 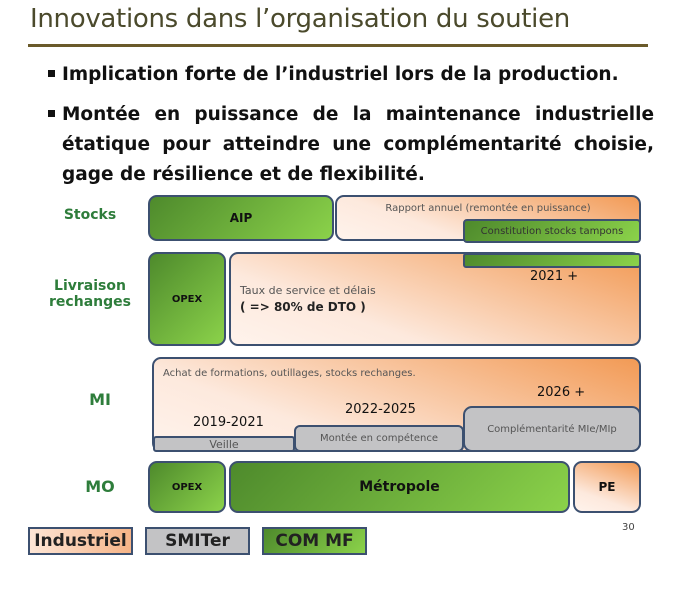 I want to click on year-2019: 2019-2021, so click(x=228, y=422).